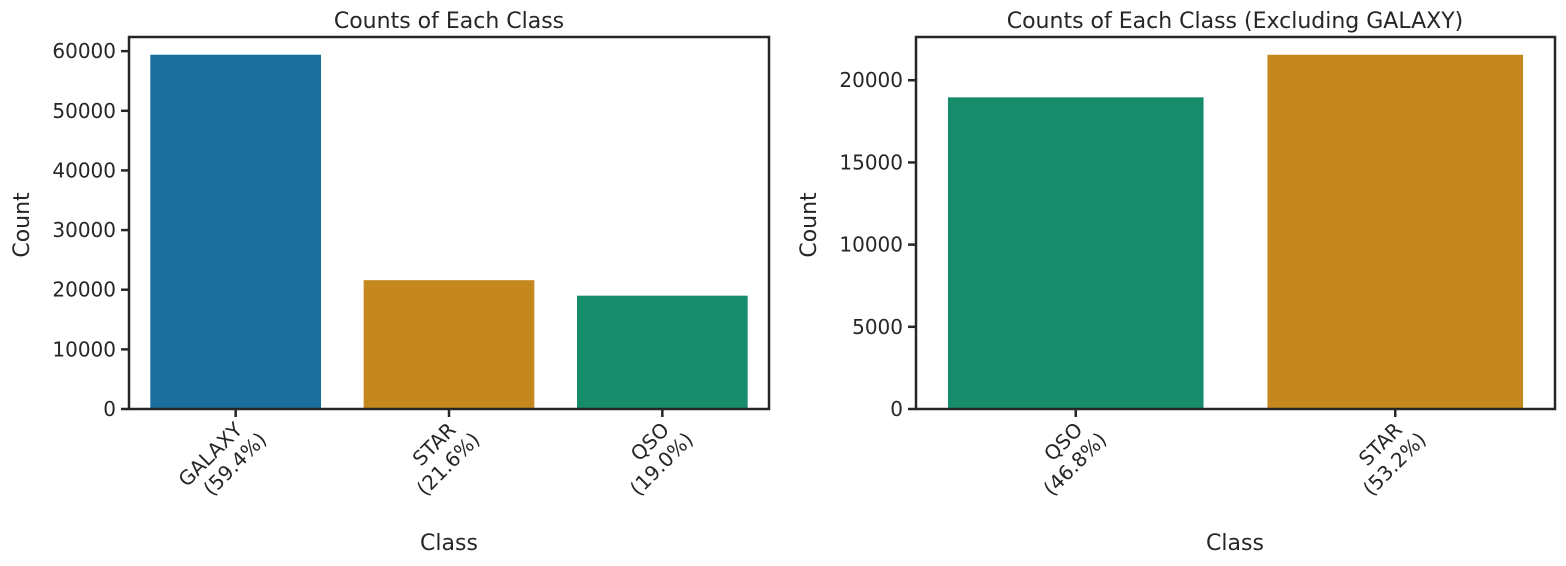 This screenshot has height=566, width=1566. What do you see at coordinates (871, 162) in the screenshot?
I see `y-tick-label: 15000` at bounding box center [871, 162].